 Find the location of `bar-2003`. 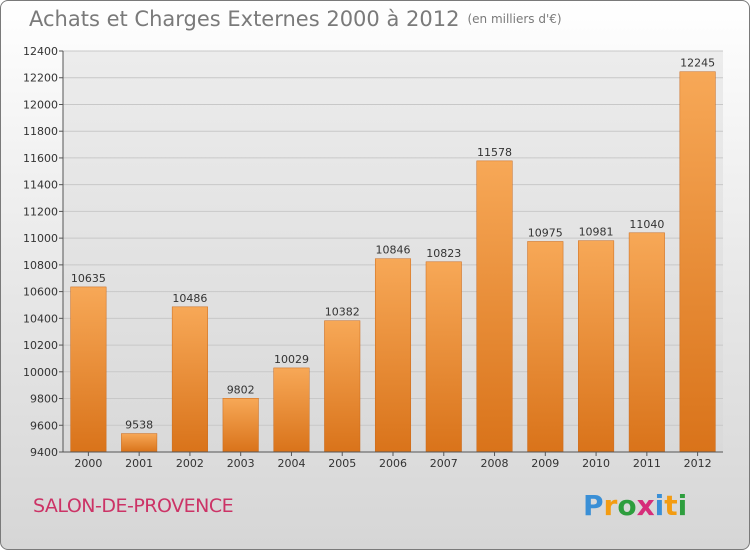

bar-2003 is located at coordinates (240, 425).